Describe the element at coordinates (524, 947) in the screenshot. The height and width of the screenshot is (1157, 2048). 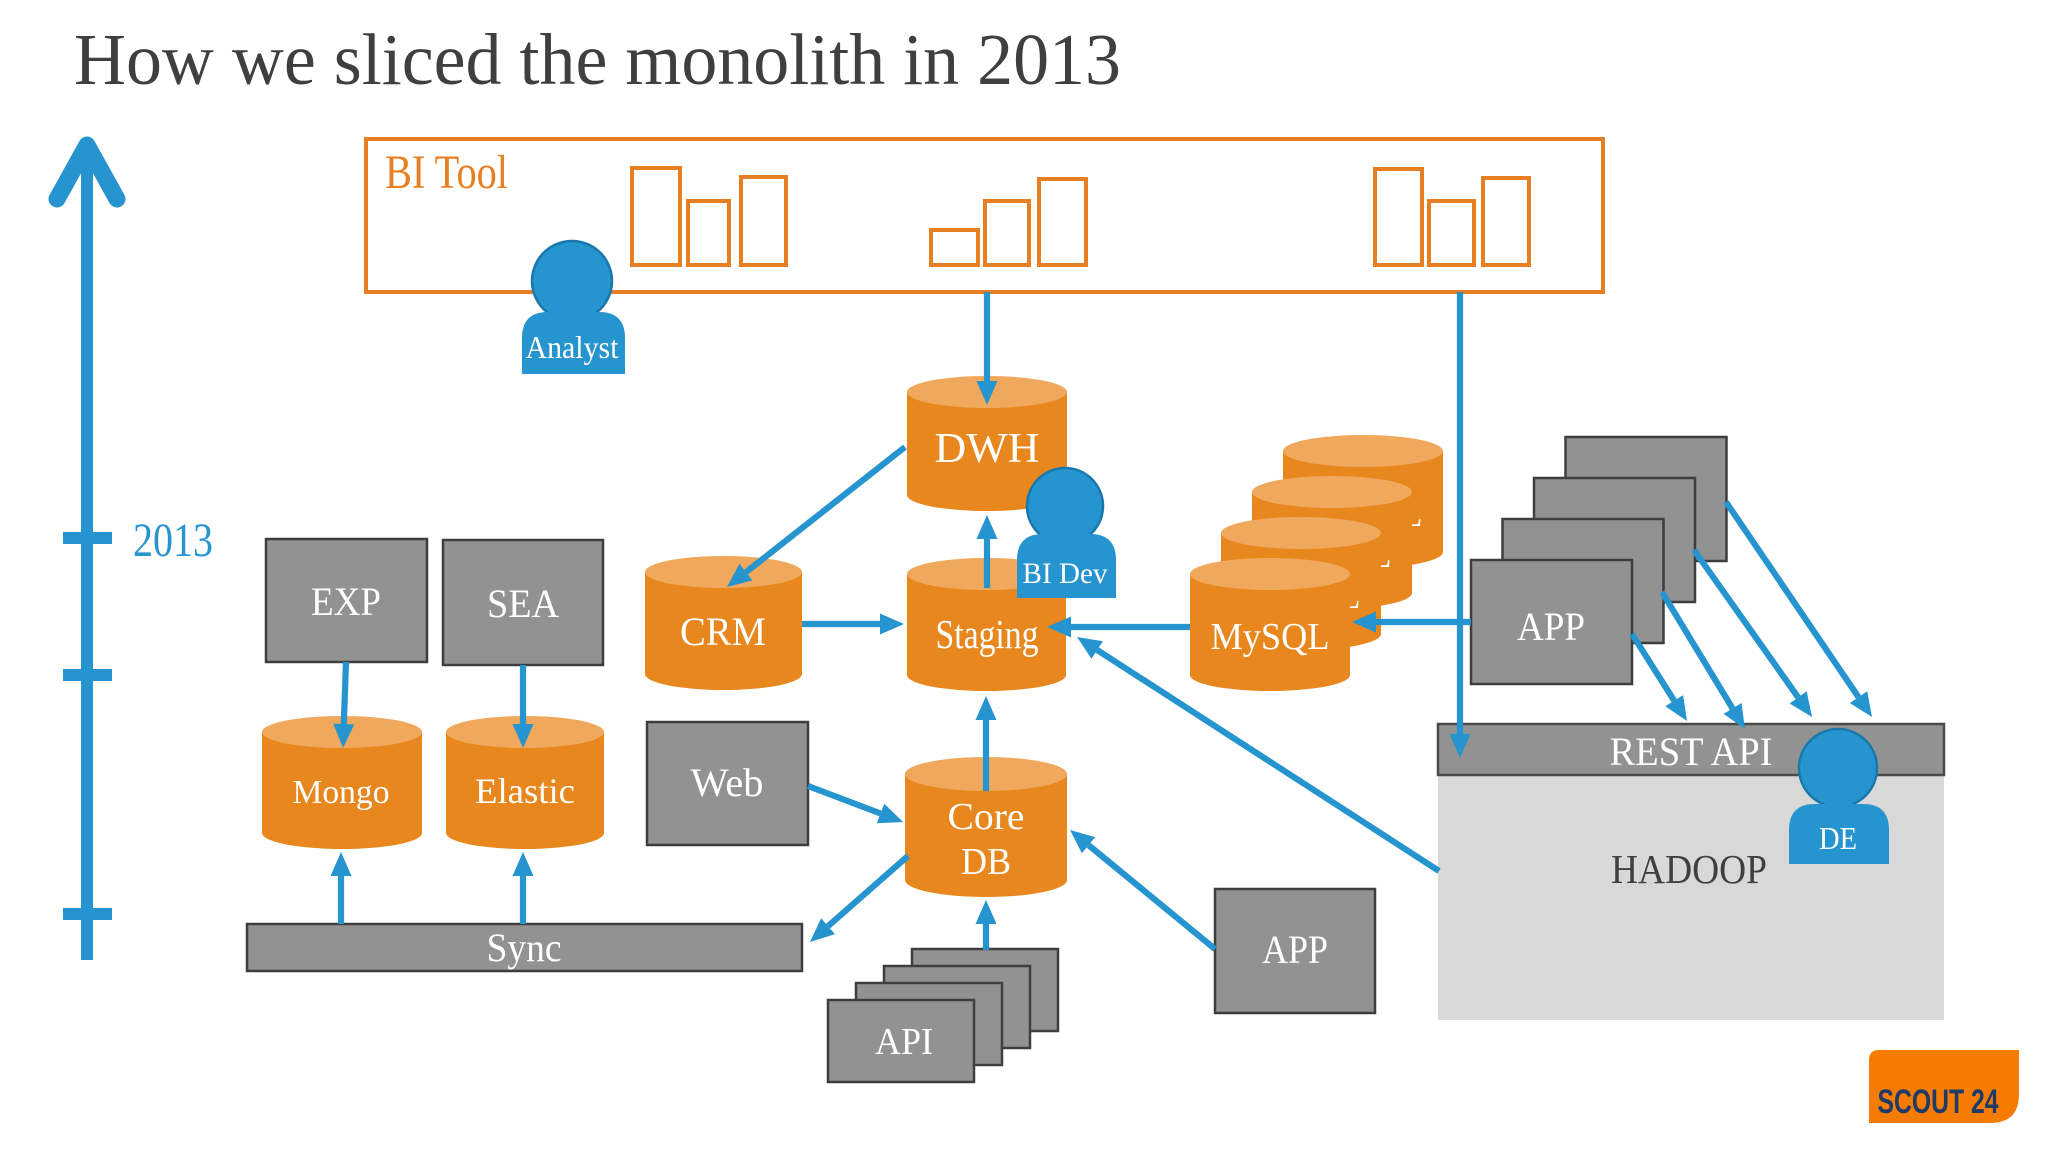
I see `svg-text: Sync` at that location.